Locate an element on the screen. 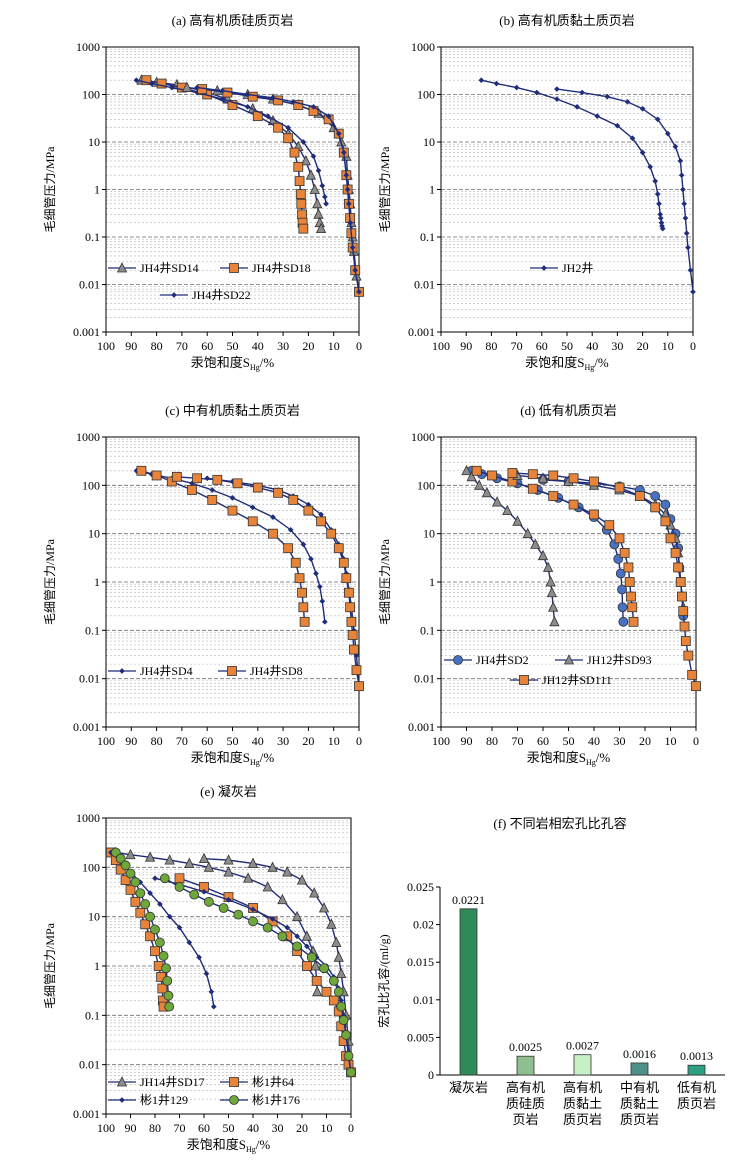 This screenshot has width=746, height=1167. y-tick-label: 0 is located at coordinates (431, 1075).